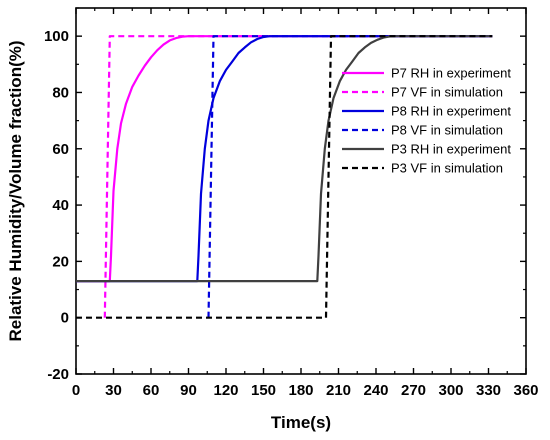 This screenshot has height=440, width=550. I want to click on x-tick-label: 90, so click(188, 390).